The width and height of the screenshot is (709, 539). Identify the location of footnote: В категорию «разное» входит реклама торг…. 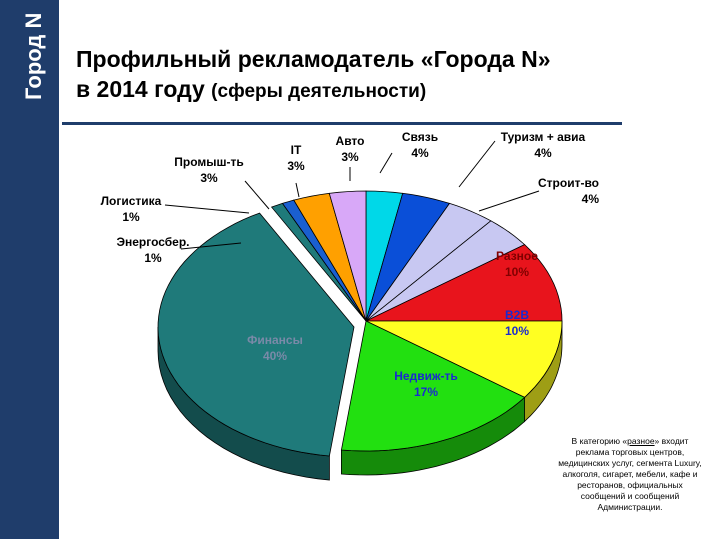
(630, 474).